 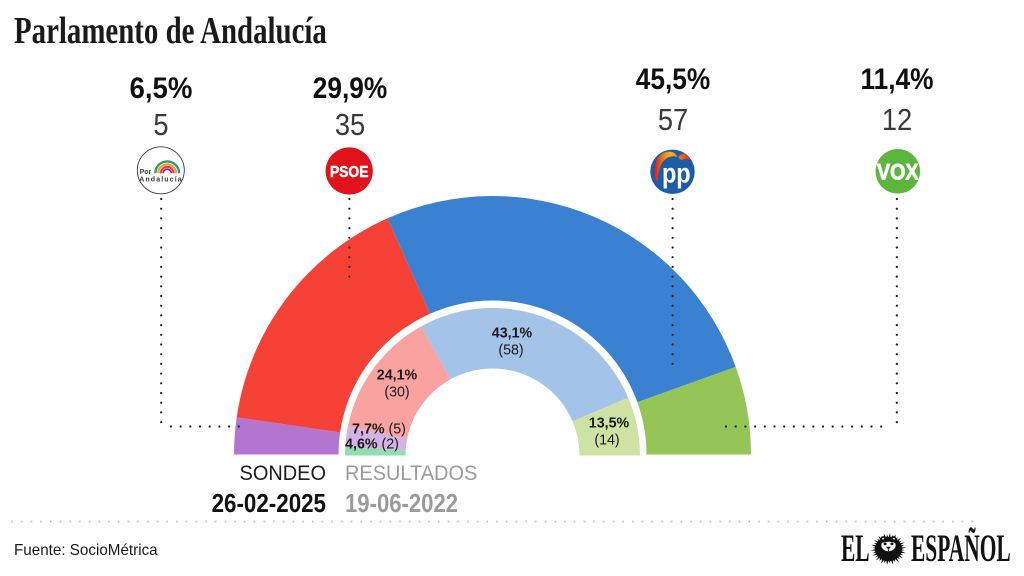 I want to click on svg-text: pp, so click(x=676, y=174).